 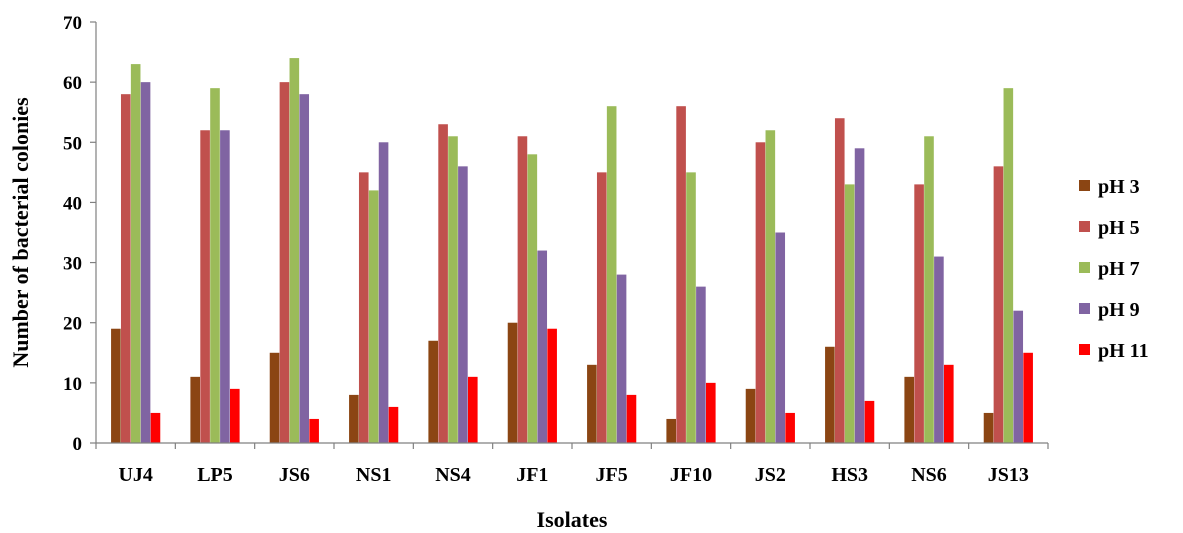 I want to click on x-tick-label: UJ4, so click(x=135, y=475).